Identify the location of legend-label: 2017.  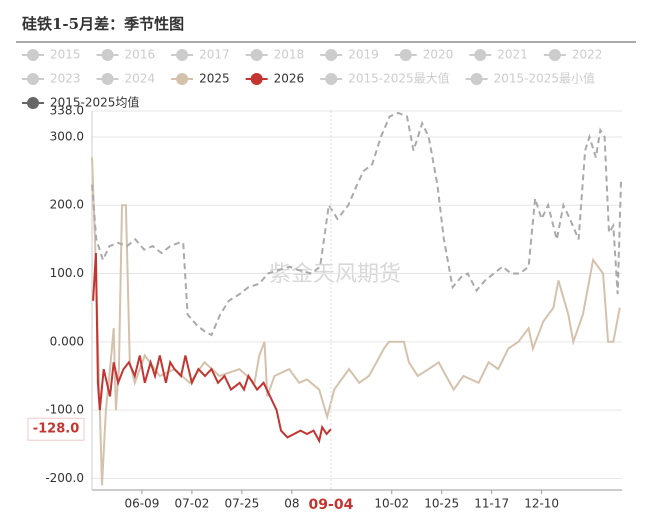
(214, 55).